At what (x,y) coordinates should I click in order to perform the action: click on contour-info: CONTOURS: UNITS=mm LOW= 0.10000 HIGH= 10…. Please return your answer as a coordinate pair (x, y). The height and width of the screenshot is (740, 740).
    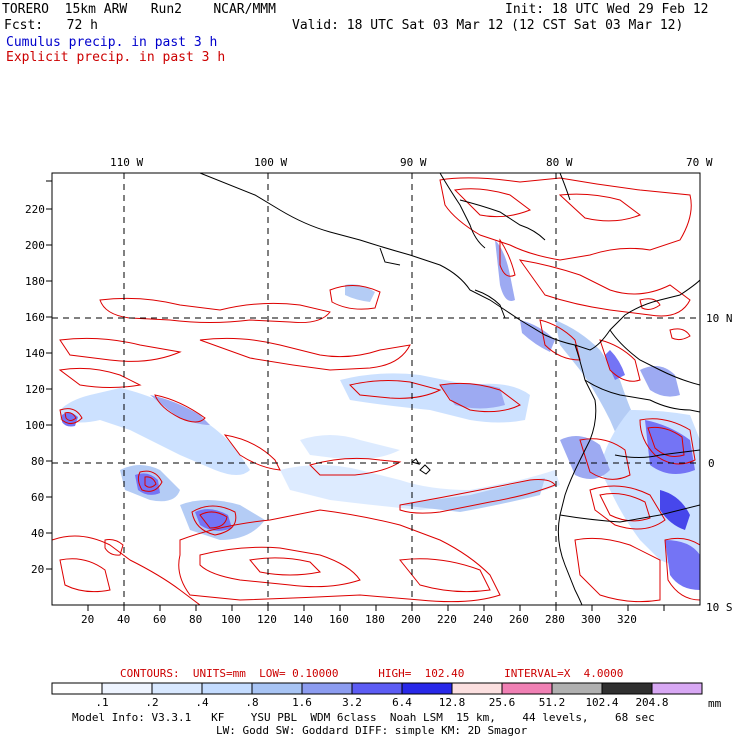
    Looking at the image, I should click on (372, 673).